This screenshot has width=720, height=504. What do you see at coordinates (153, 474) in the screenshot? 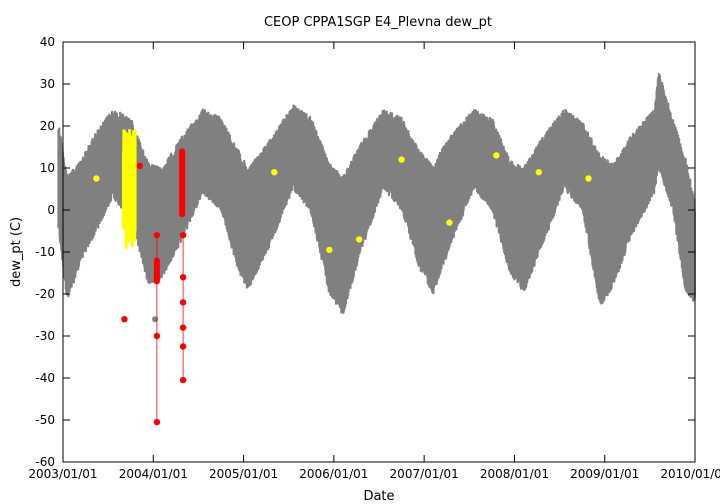
I see `x-tick-label: 2004/01/01` at bounding box center [153, 474].